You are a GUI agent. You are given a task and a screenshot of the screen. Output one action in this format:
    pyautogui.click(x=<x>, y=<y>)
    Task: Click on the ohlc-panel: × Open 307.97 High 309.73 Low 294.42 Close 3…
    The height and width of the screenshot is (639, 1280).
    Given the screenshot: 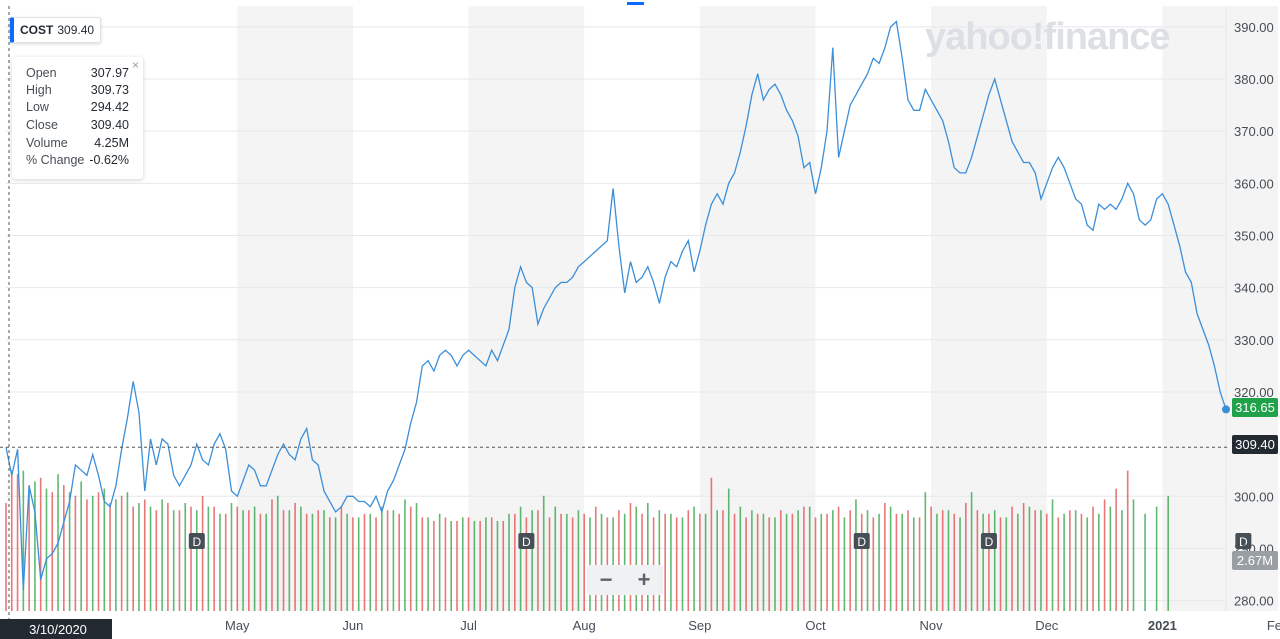 What is the action you would take?
    pyautogui.click(x=77, y=118)
    